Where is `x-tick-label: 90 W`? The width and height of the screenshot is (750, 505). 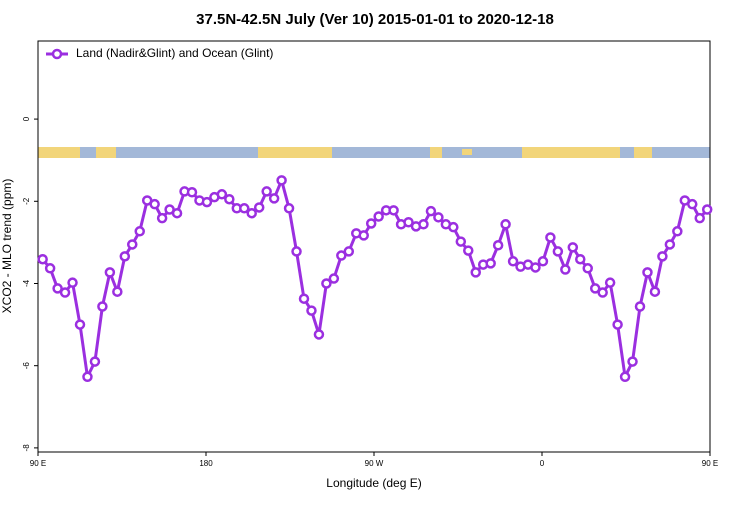
x-tick-label: 90 W is located at coordinates (374, 463).